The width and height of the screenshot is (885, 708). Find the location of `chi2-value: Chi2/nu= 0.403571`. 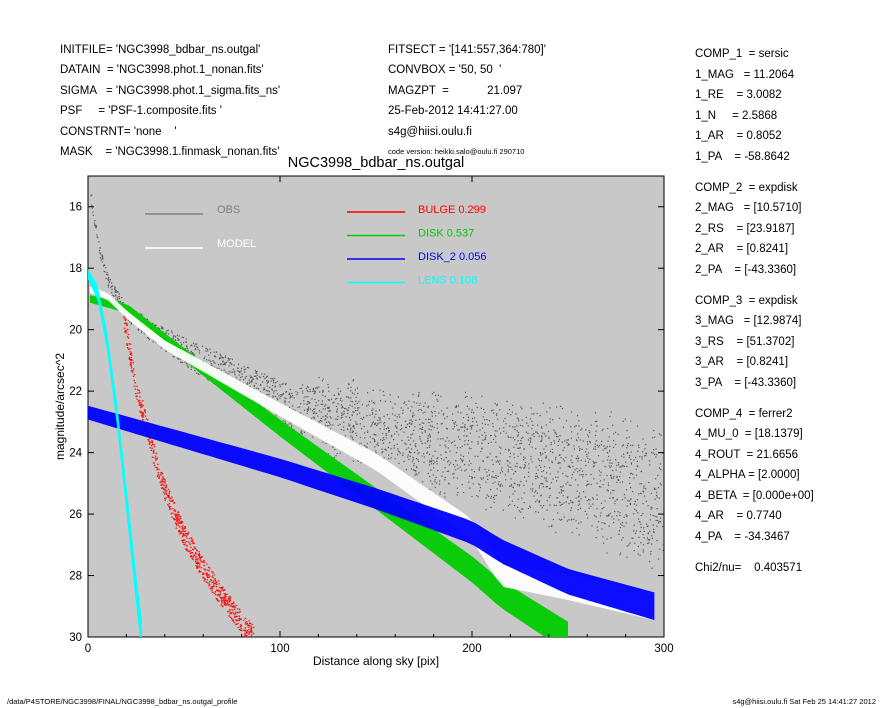

chi2-value: Chi2/nu= 0.403571 is located at coordinates (749, 567).